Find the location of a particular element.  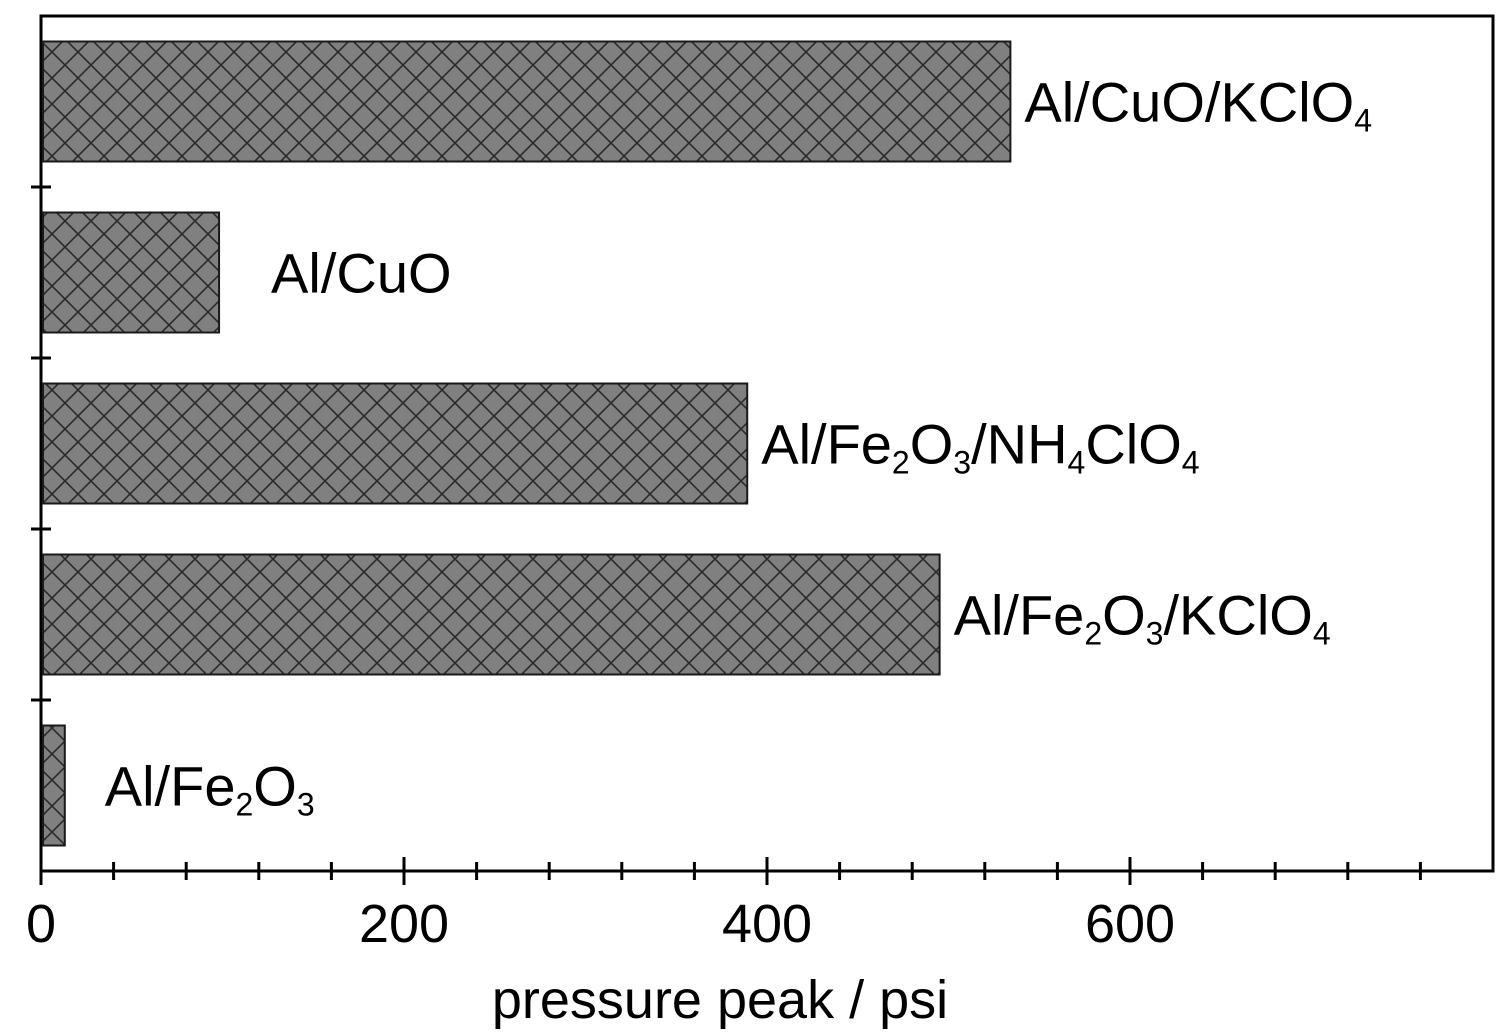

bar-label: Al/CuO/KClO4 is located at coordinates (1198, 105).